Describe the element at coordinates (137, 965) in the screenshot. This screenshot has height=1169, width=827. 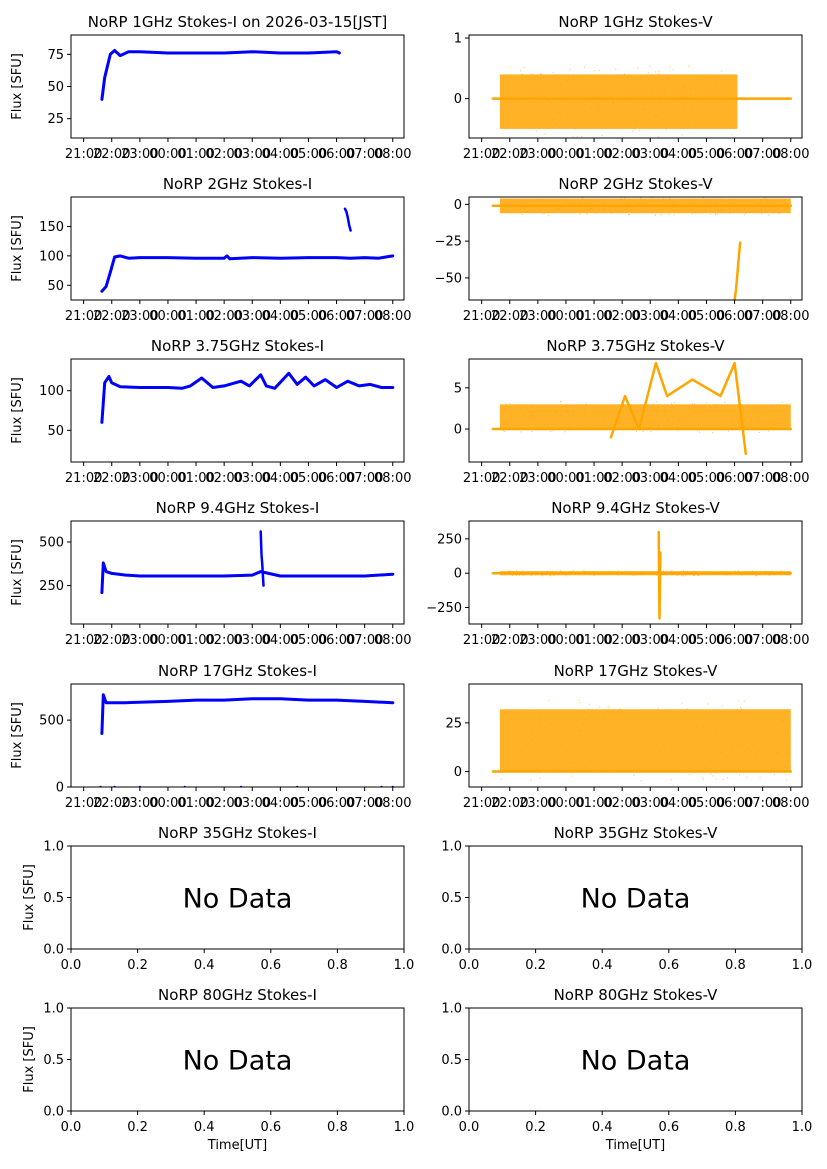
I see `x-tick-label: 0.2` at that location.